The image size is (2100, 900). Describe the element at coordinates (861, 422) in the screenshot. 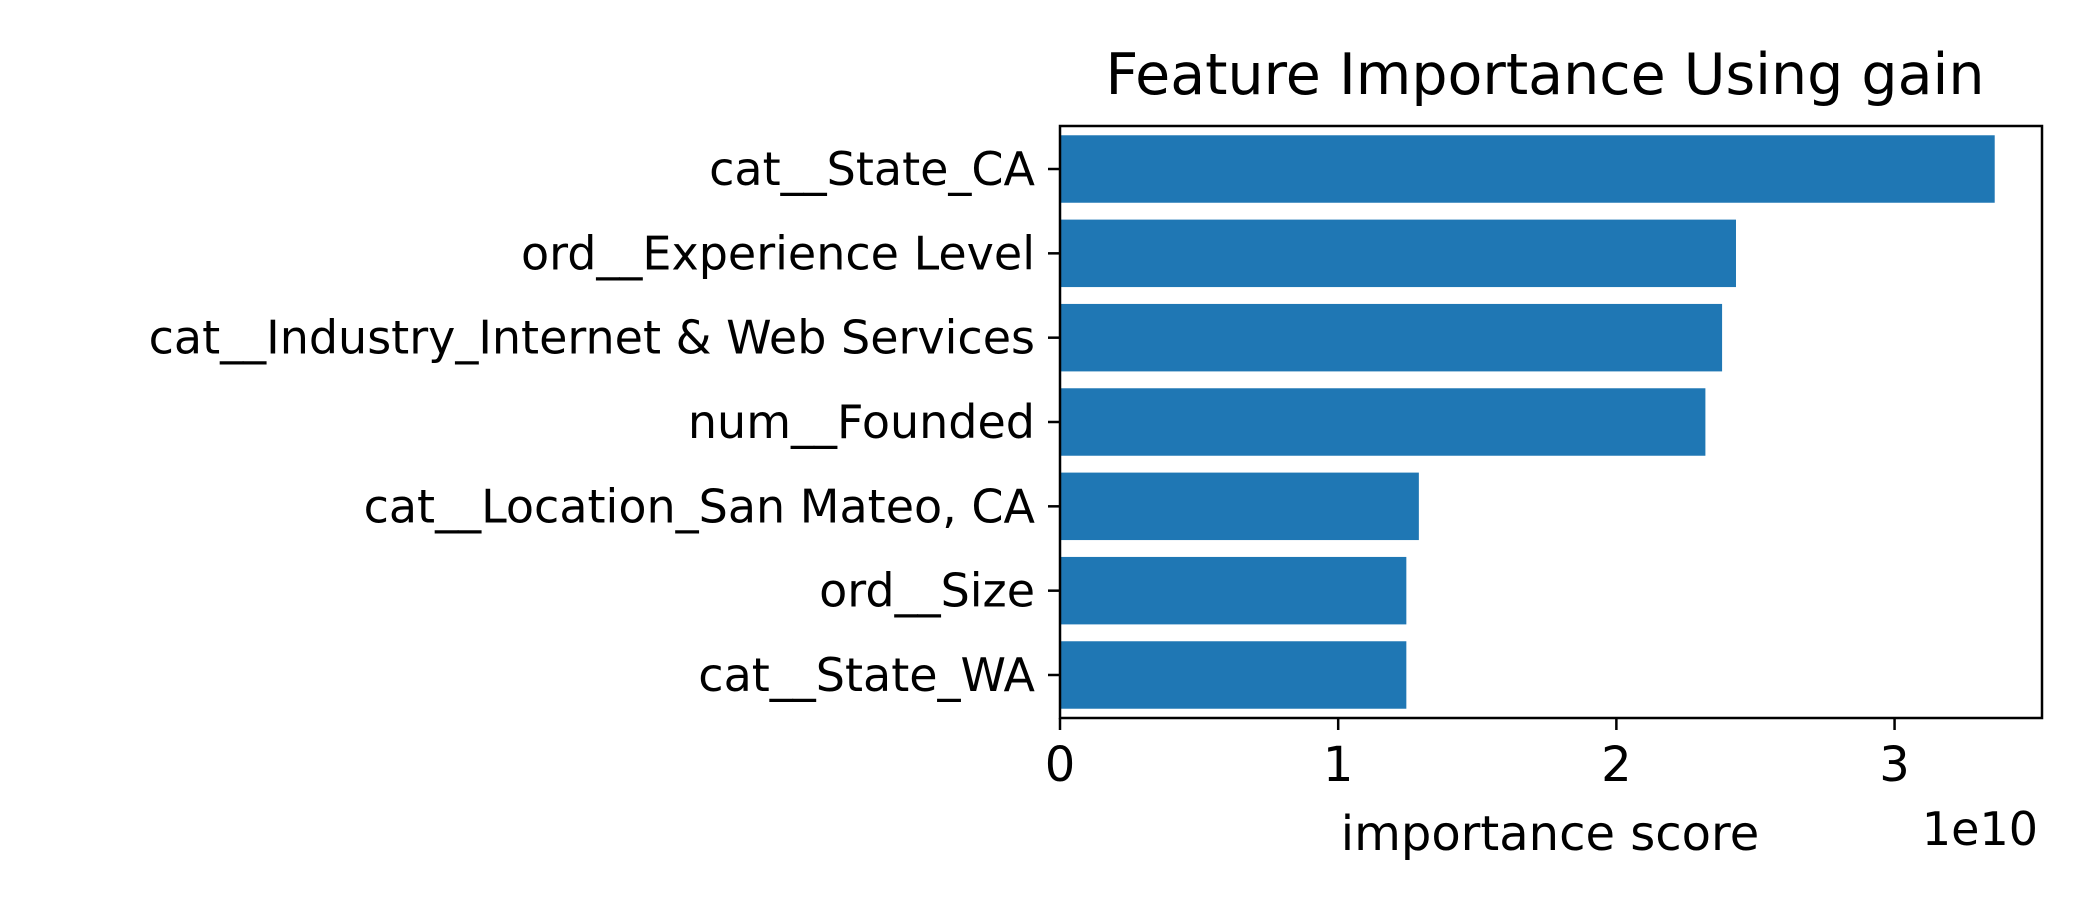

I see `y-tick-label: num__Founded` at that location.